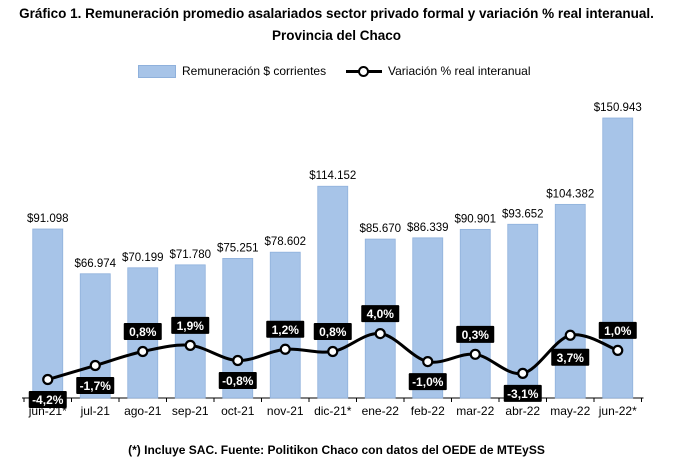  Describe the element at coordinates (254, 71) in the screenshot. I see `legend-bar-label: Remuneración $ corrientes` at that location.